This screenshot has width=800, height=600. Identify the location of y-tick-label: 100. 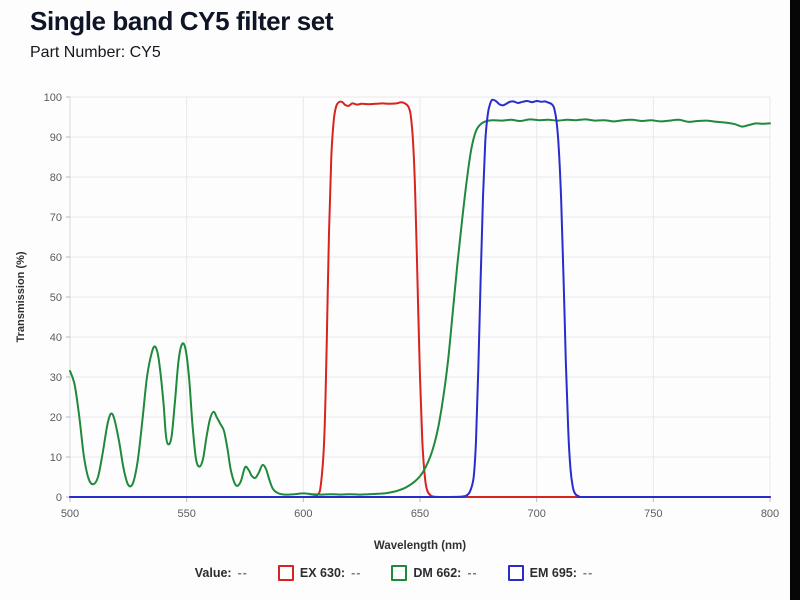
(53, 98).